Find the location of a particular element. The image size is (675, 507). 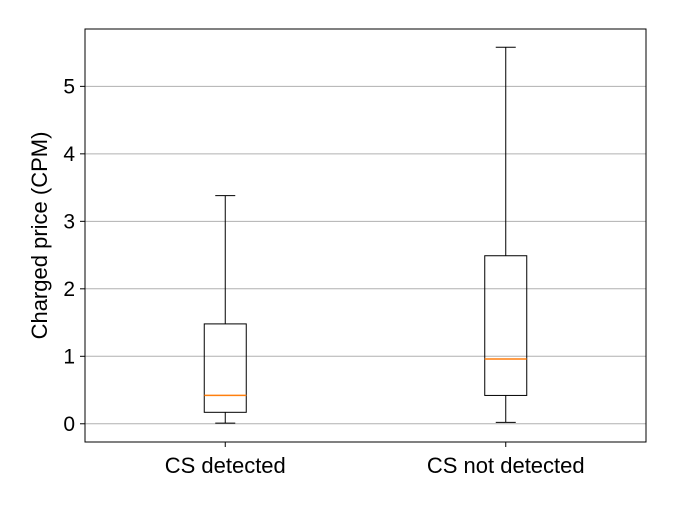

y-tick-label: 4 is located at coordinates (69, 154).